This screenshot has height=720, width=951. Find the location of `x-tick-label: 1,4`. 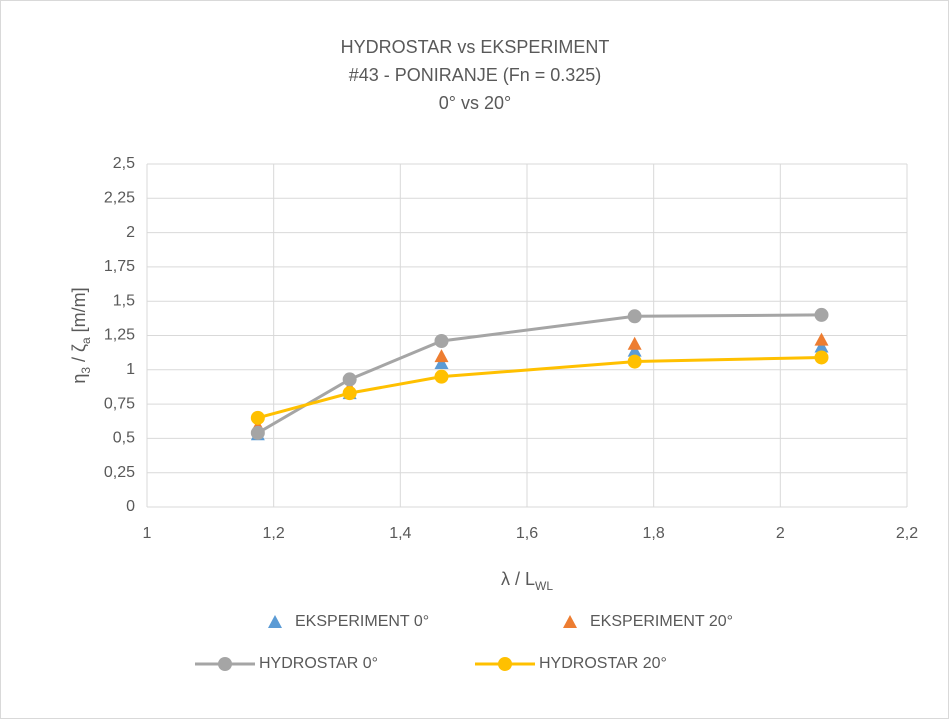

x-tick-label: 1,4 is located at coordinates (400, 533).